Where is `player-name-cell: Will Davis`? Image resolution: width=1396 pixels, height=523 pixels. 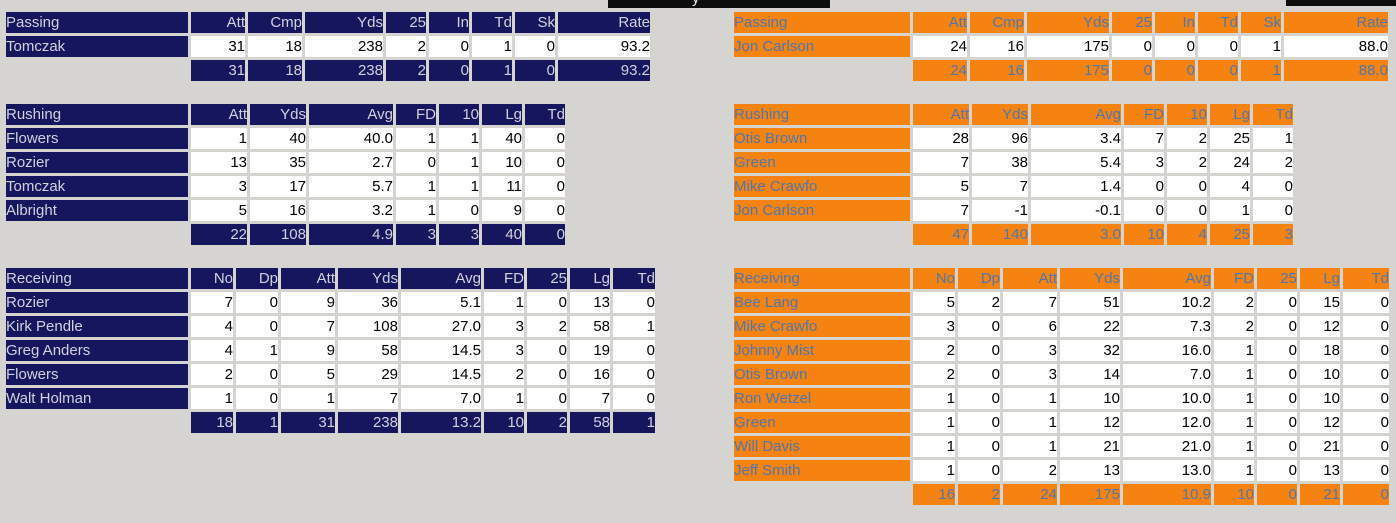
player-name-cell: Will Davis is located at coordinates (822, 446).